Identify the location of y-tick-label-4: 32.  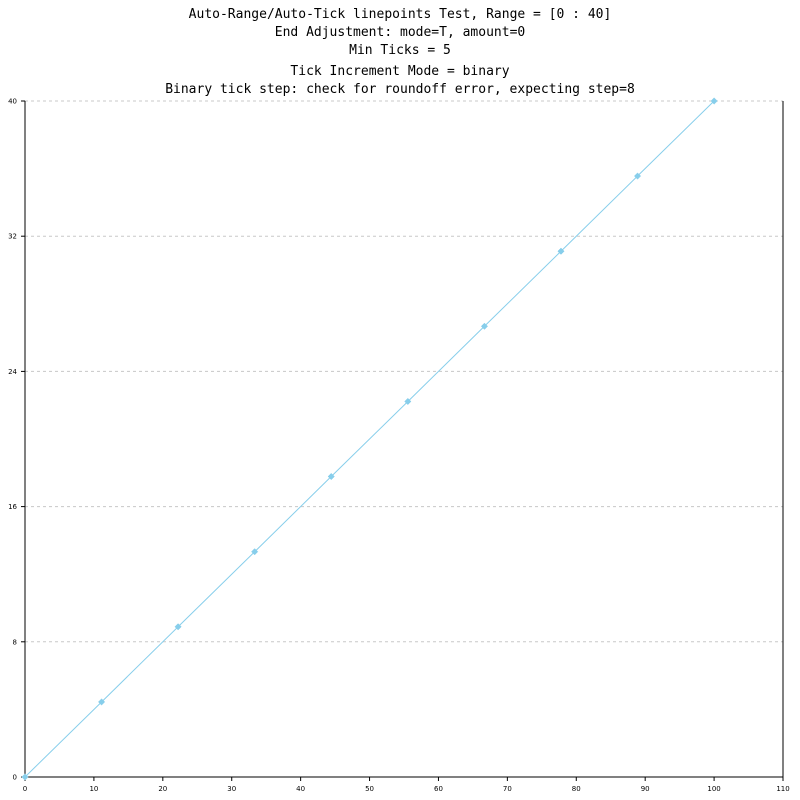
(12, 237).